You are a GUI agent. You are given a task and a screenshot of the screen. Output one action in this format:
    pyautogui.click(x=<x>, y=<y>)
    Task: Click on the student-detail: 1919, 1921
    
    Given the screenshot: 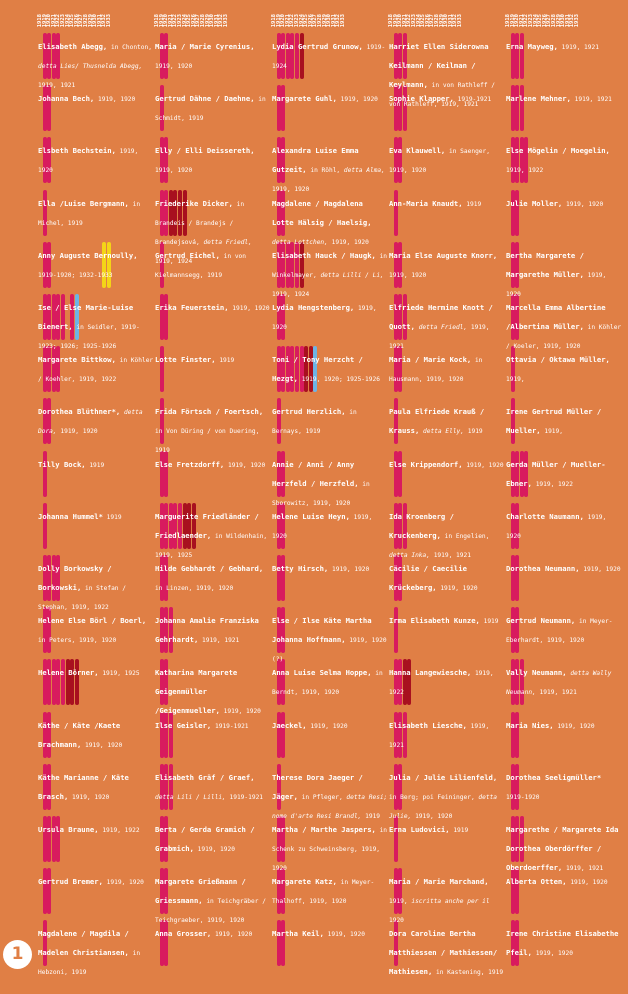 What is the action you would take?
    pyautogui.click(x=578, y=47)
    